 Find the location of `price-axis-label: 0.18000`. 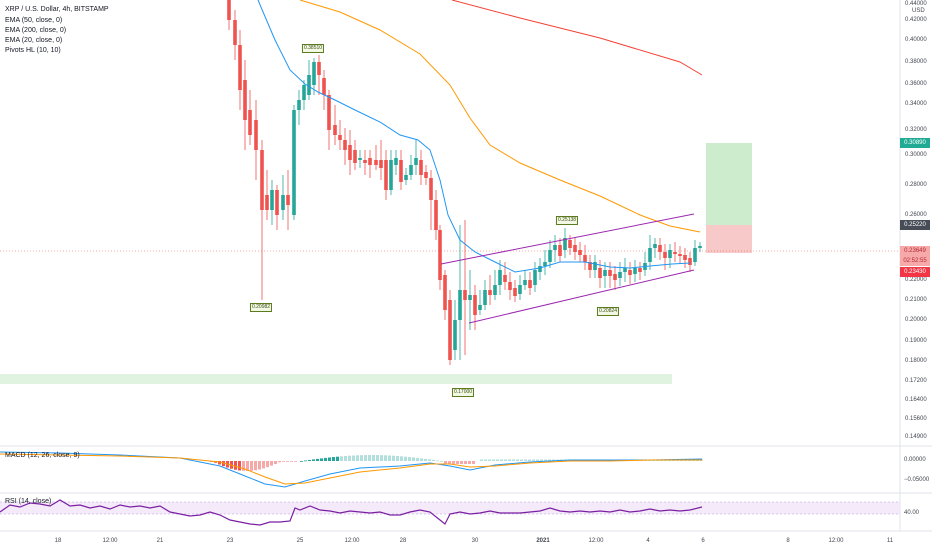

price-axis-label: 0.18000 is located at coordinates (916, 361).